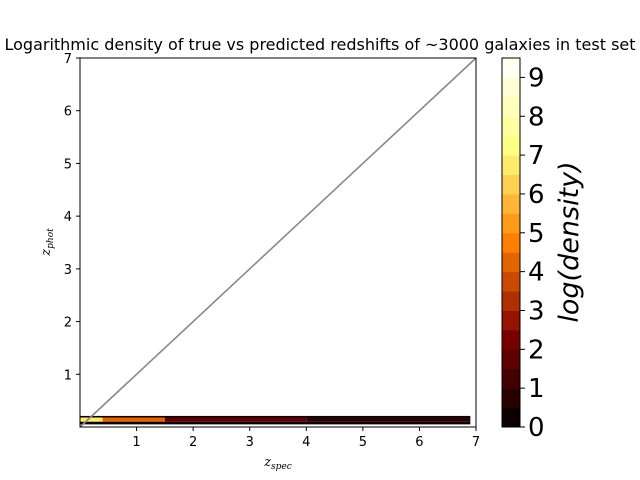 This screenshot has width=640, height=480. Describe the element at coordinates (536, 311) in the screenshot. I see `colorbar-tick-label: 3` at that location.